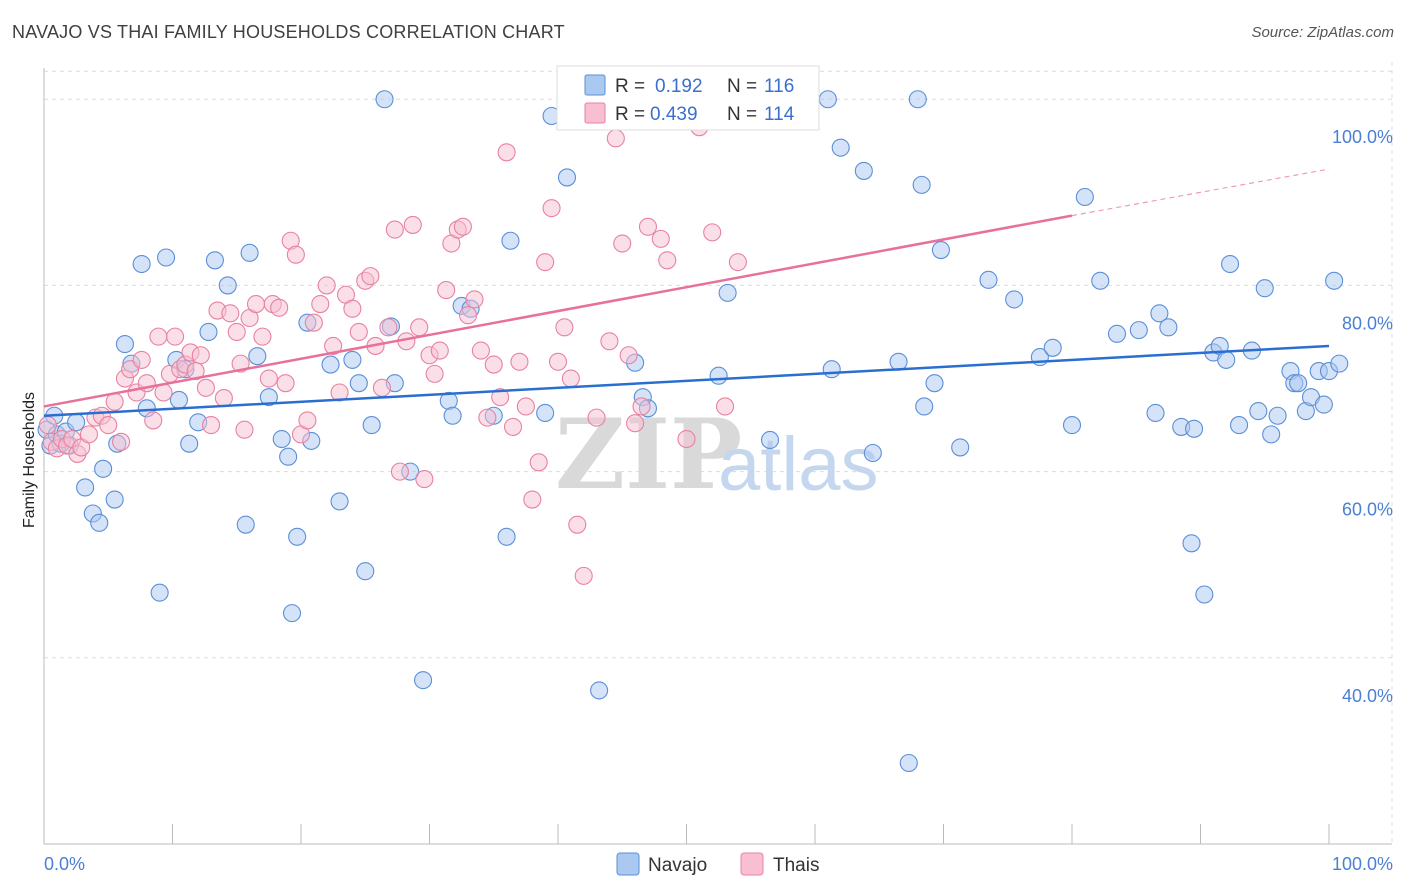 This screenshot has height=892, width=1406. What do you see at coordinates (630, 114) in the screenshot?
I see `legend-r-label-thais: R =` at bounding box center [630, 114].